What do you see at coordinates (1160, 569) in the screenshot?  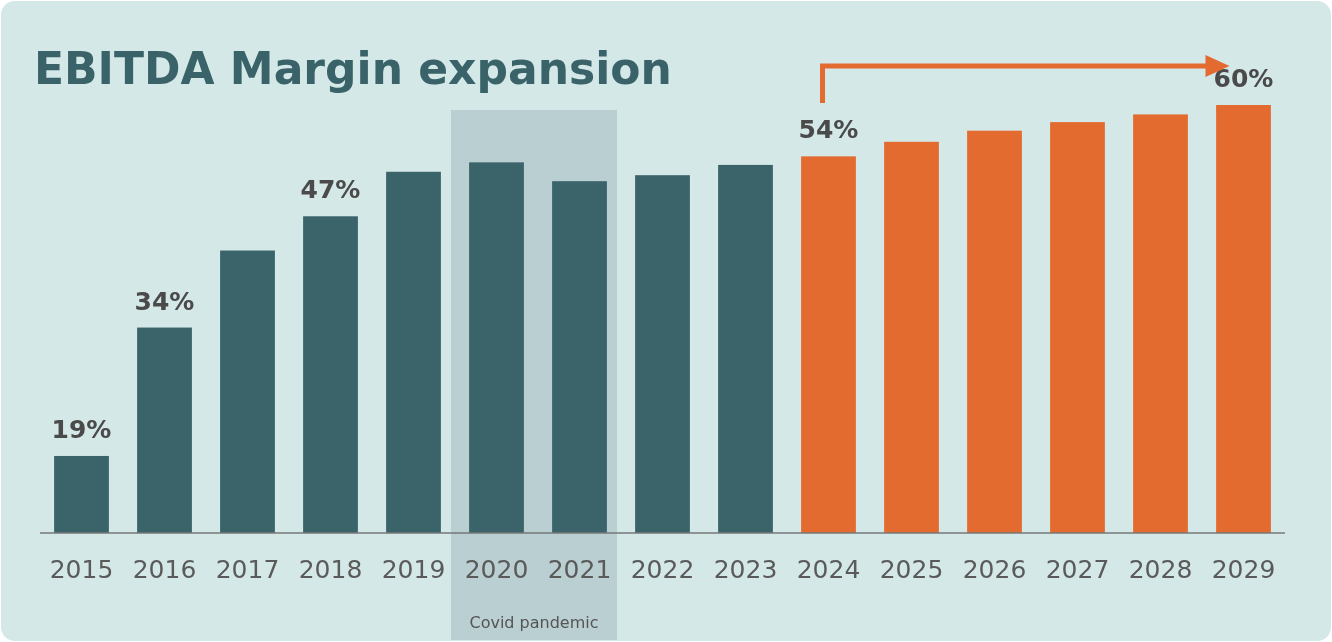 I see `x-tick-label: 2028` at bounding box center [1160, 569].